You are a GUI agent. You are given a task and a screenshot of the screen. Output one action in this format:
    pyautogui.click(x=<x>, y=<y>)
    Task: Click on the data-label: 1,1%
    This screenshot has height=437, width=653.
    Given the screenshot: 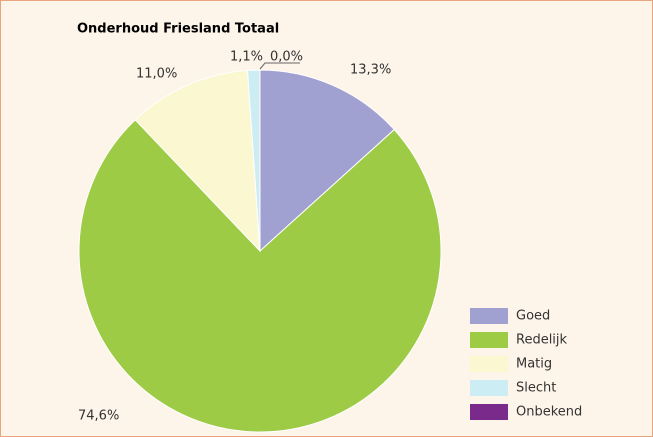 What is the action you would take?
    pyautogui.click(x=246, y=57)
    